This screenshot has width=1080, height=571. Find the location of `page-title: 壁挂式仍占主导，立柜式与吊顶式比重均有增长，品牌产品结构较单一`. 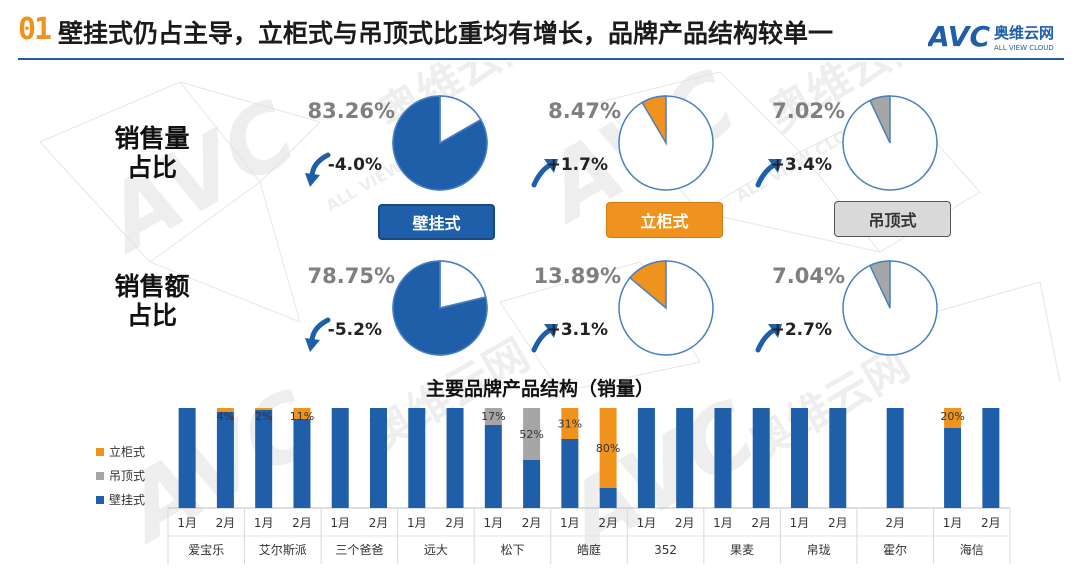

page-title: 壁挂式仍占主导，立柜式与吊顶式比重均有增长，品牌产品结构较单一 is located at coordinates (446, 33).